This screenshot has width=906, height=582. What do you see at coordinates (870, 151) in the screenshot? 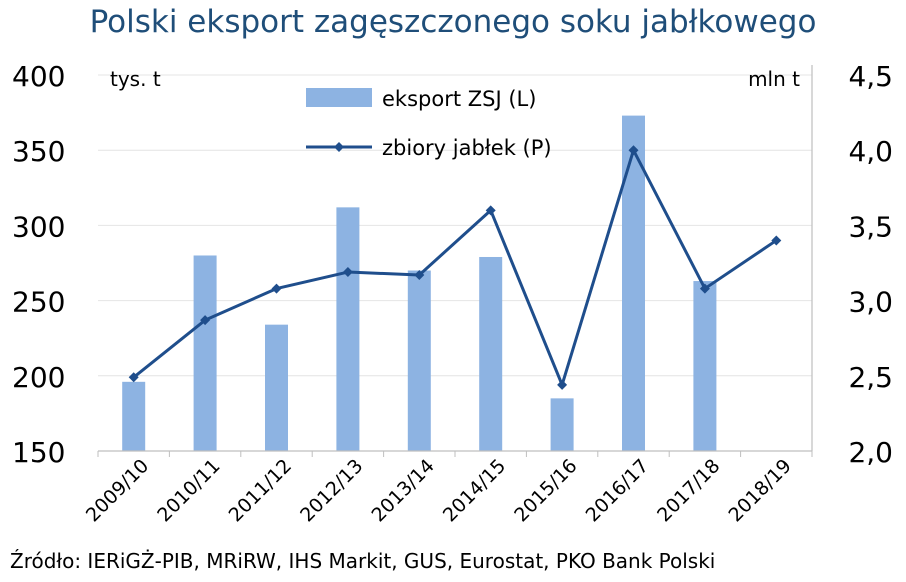
I see `right-tick-label: 4,0` at bounding box center [870, 151].